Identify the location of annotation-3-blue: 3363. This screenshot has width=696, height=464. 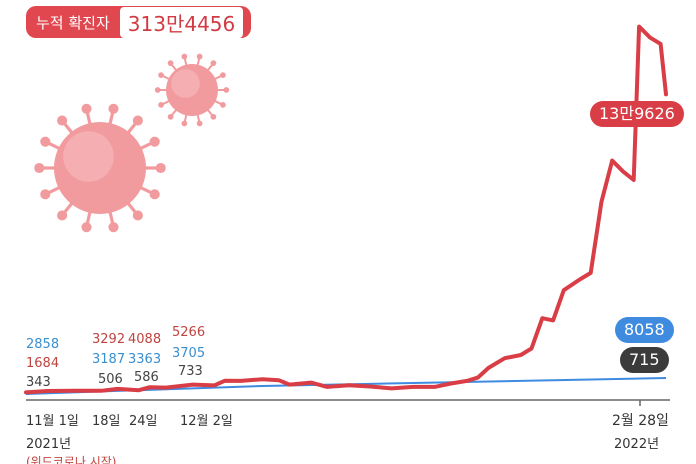
(145, 359).